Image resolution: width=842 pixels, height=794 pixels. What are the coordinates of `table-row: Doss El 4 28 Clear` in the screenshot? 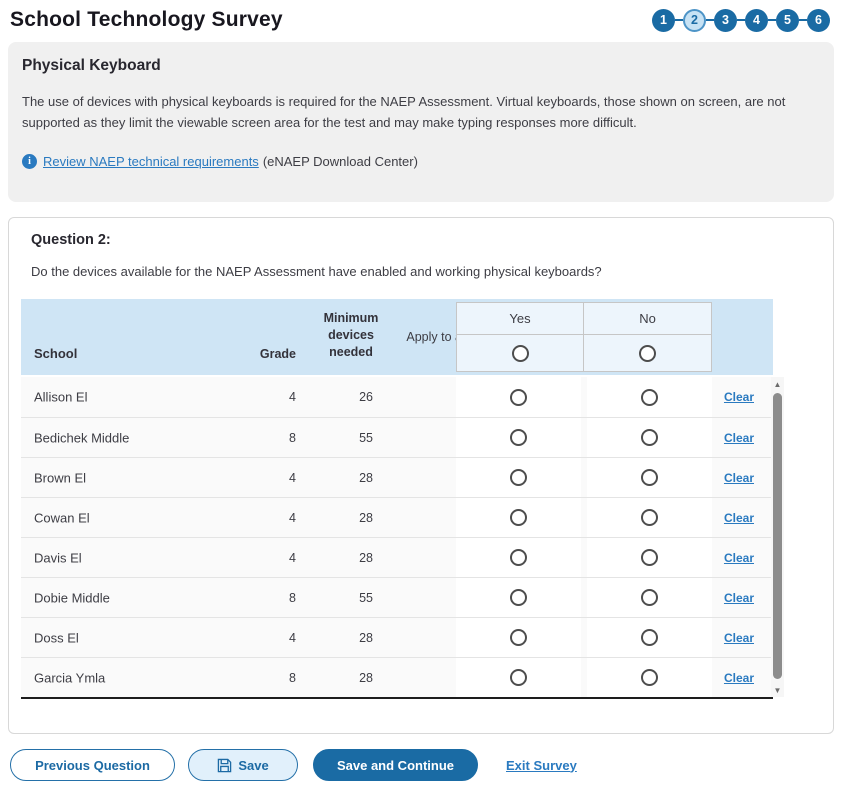 It's located at (397, 637).